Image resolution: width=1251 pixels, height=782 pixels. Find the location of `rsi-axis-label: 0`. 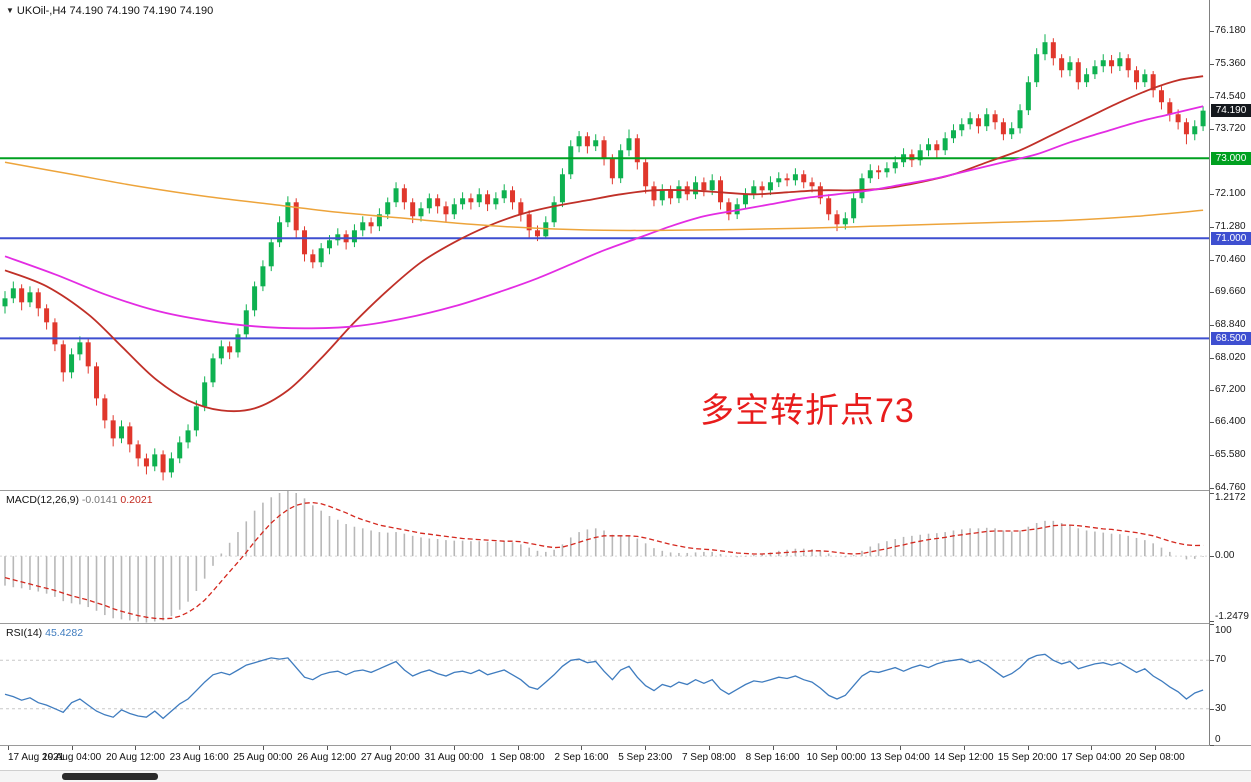

rsi-axis-label: 0 is located at coordinates (1218, 739).